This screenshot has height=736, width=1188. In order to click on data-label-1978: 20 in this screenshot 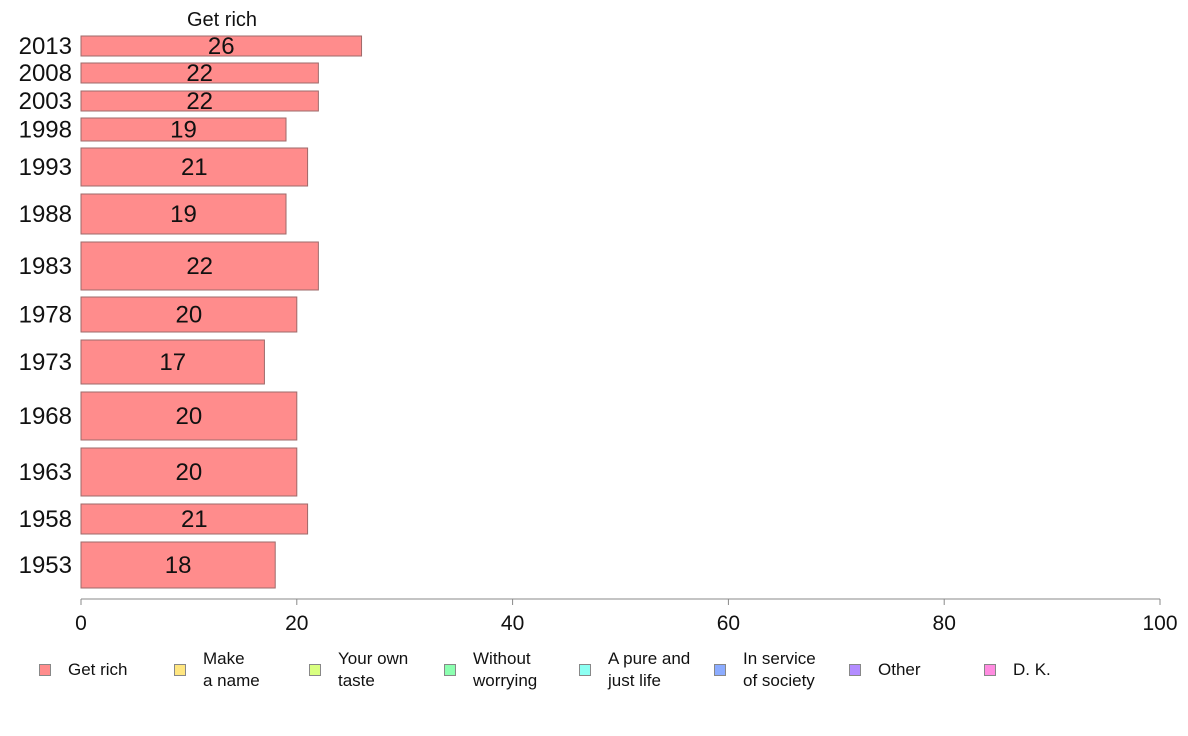, I will do `click(189, 315)`.